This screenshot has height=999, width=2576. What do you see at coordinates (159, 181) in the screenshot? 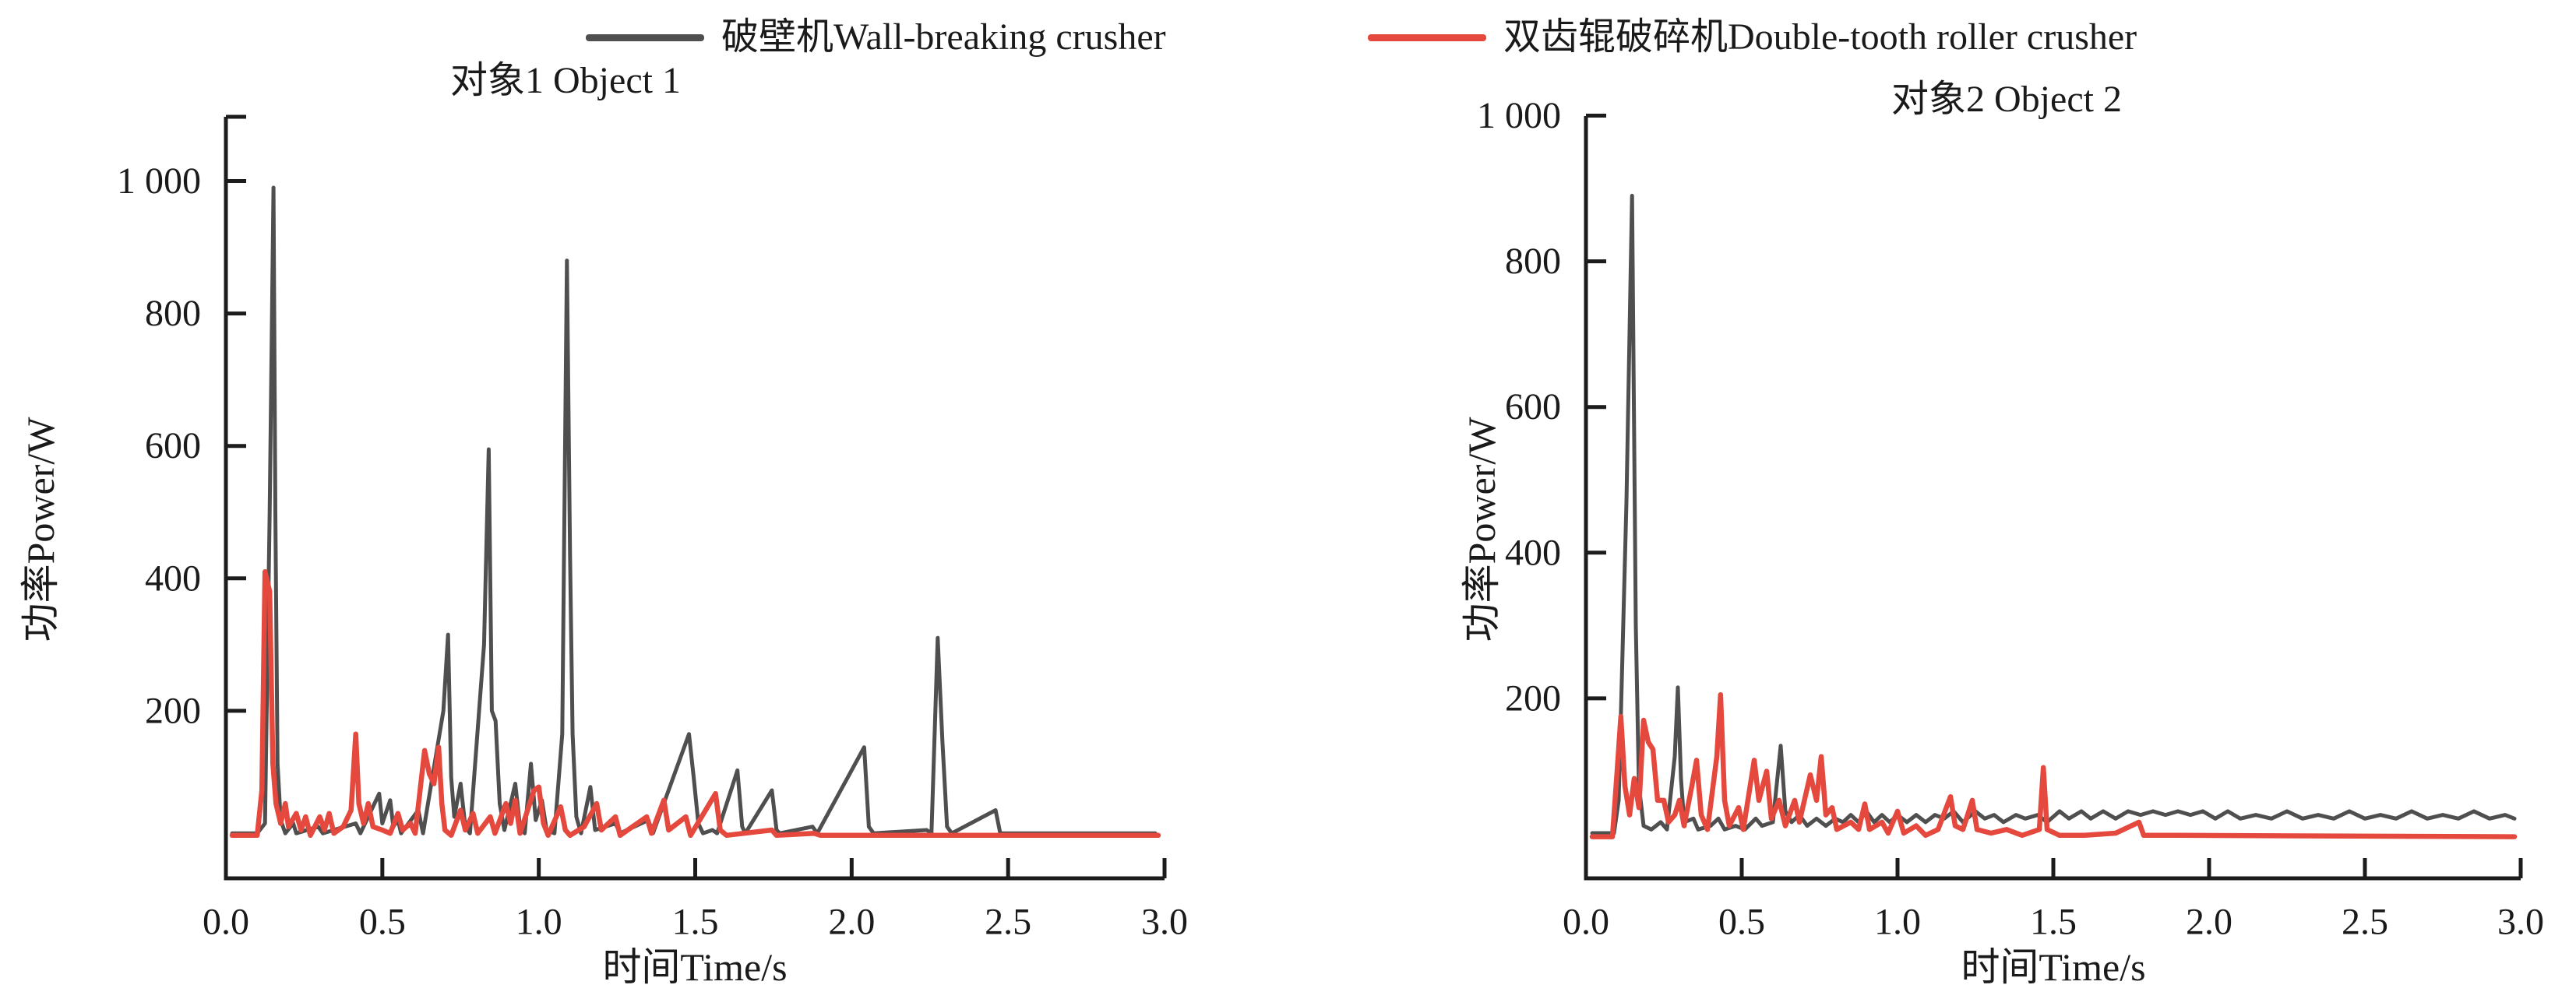
I see `chart1-y-tick-label: 1 000` at bounding box center [159, 181].